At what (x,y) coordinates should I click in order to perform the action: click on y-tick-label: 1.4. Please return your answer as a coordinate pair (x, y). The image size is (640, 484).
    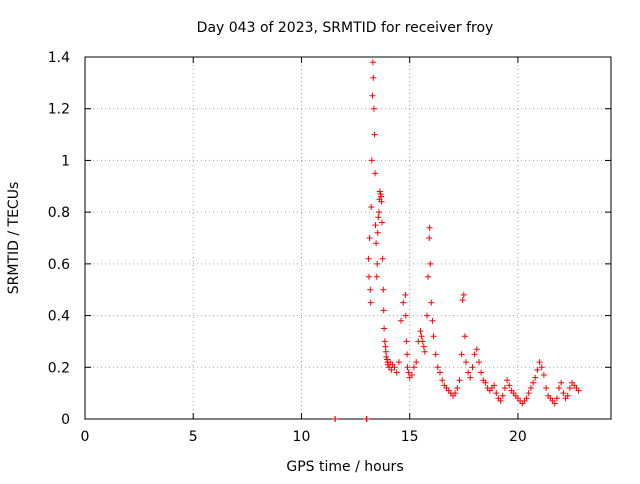
    Looking at the image, I should click on (59, 58).